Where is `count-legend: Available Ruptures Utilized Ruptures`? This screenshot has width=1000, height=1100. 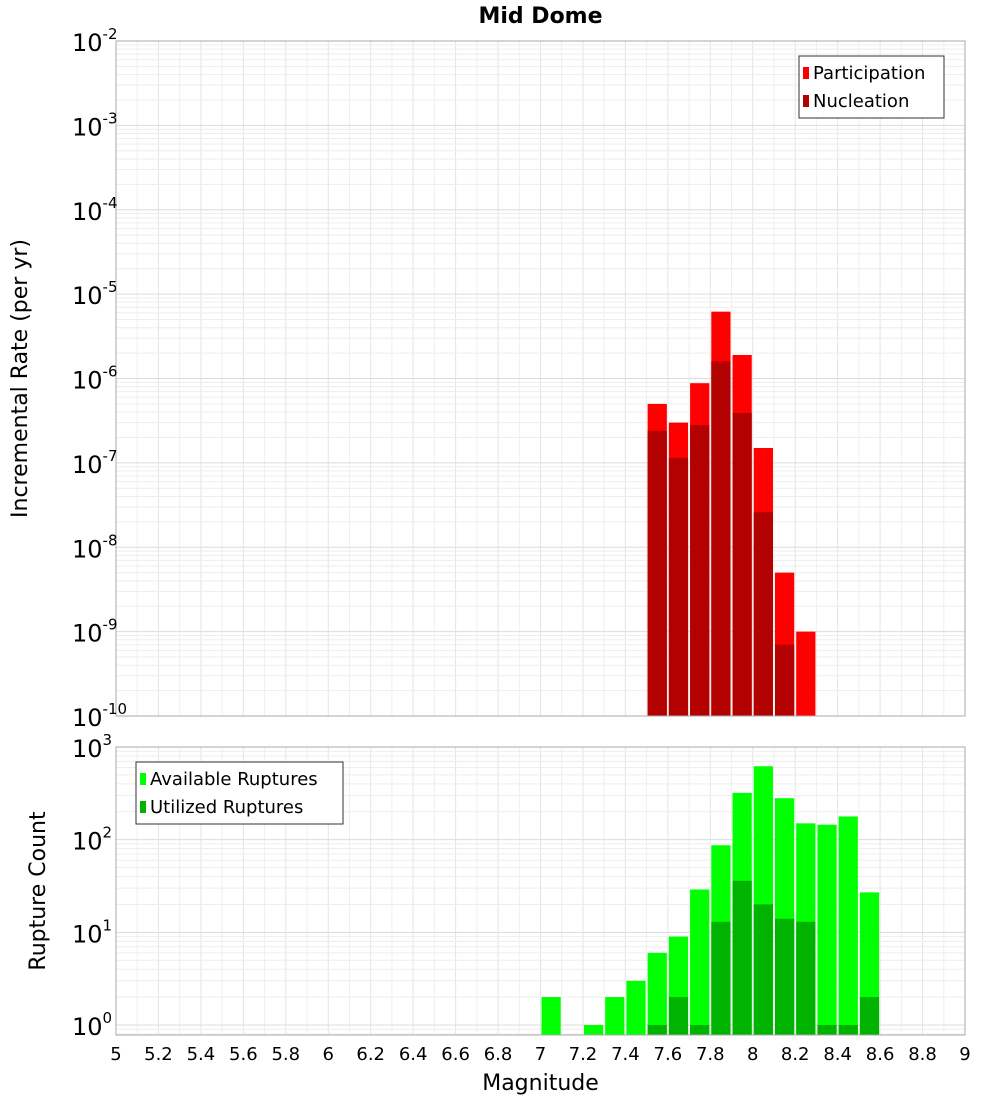 count-legend: Available Ruptures Utilized Ruptures is located at coordinates (239, 793).